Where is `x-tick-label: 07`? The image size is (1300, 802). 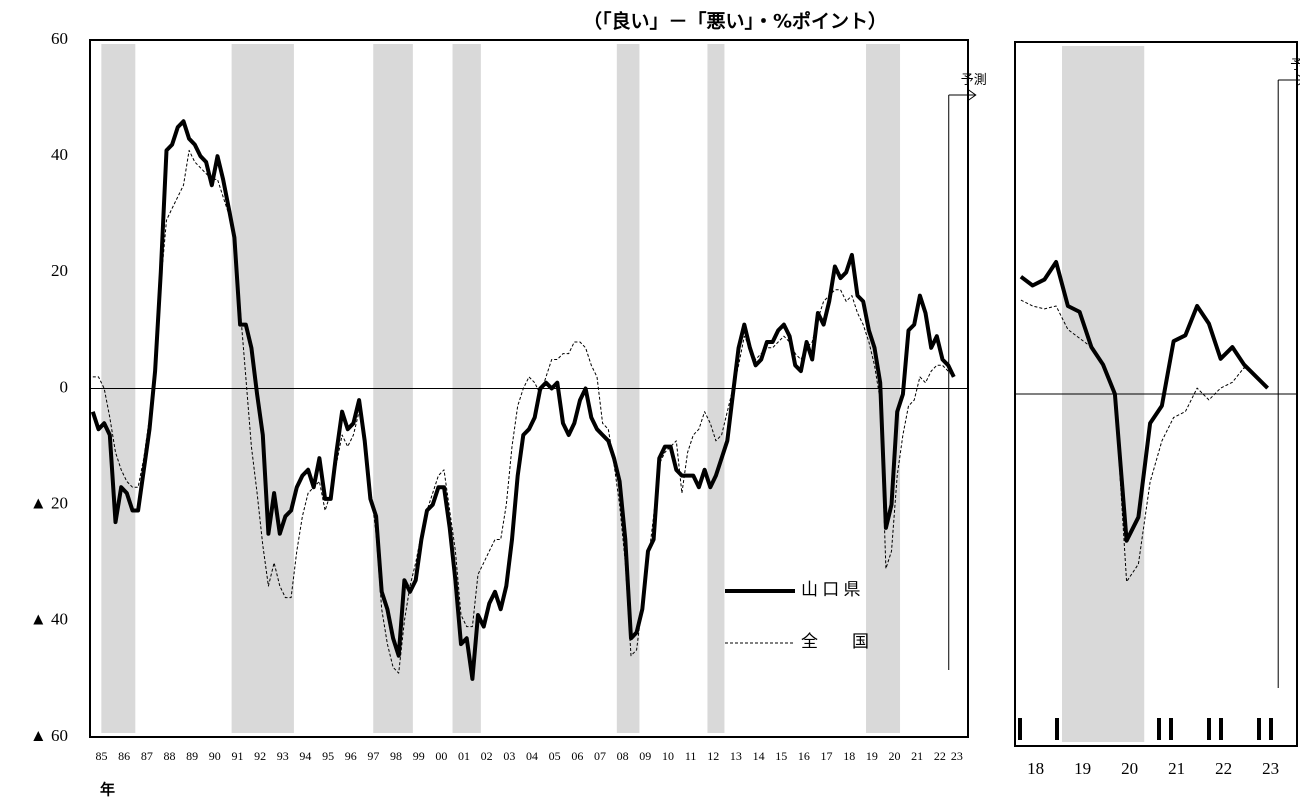
x-tick-label: 07 is located at coordinates (600, 756).